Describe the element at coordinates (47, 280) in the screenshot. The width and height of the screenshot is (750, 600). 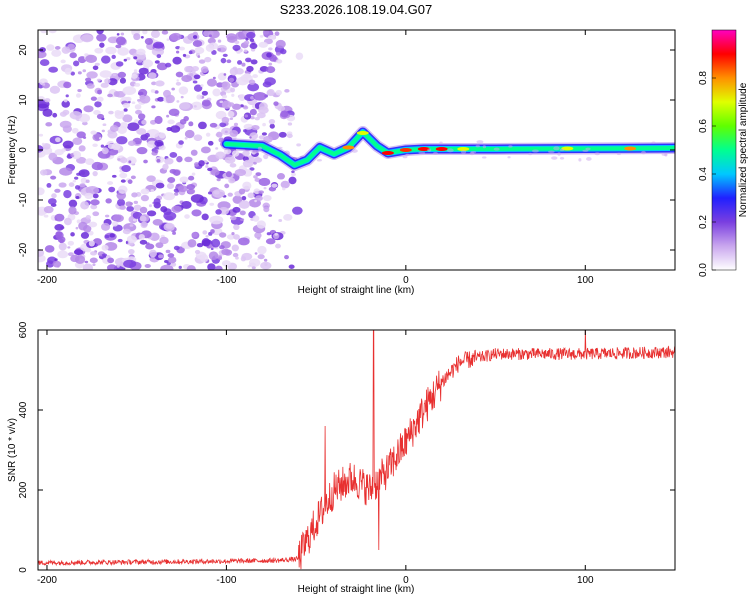
I see `spectrogram-x-tick-label: -200` at that location.